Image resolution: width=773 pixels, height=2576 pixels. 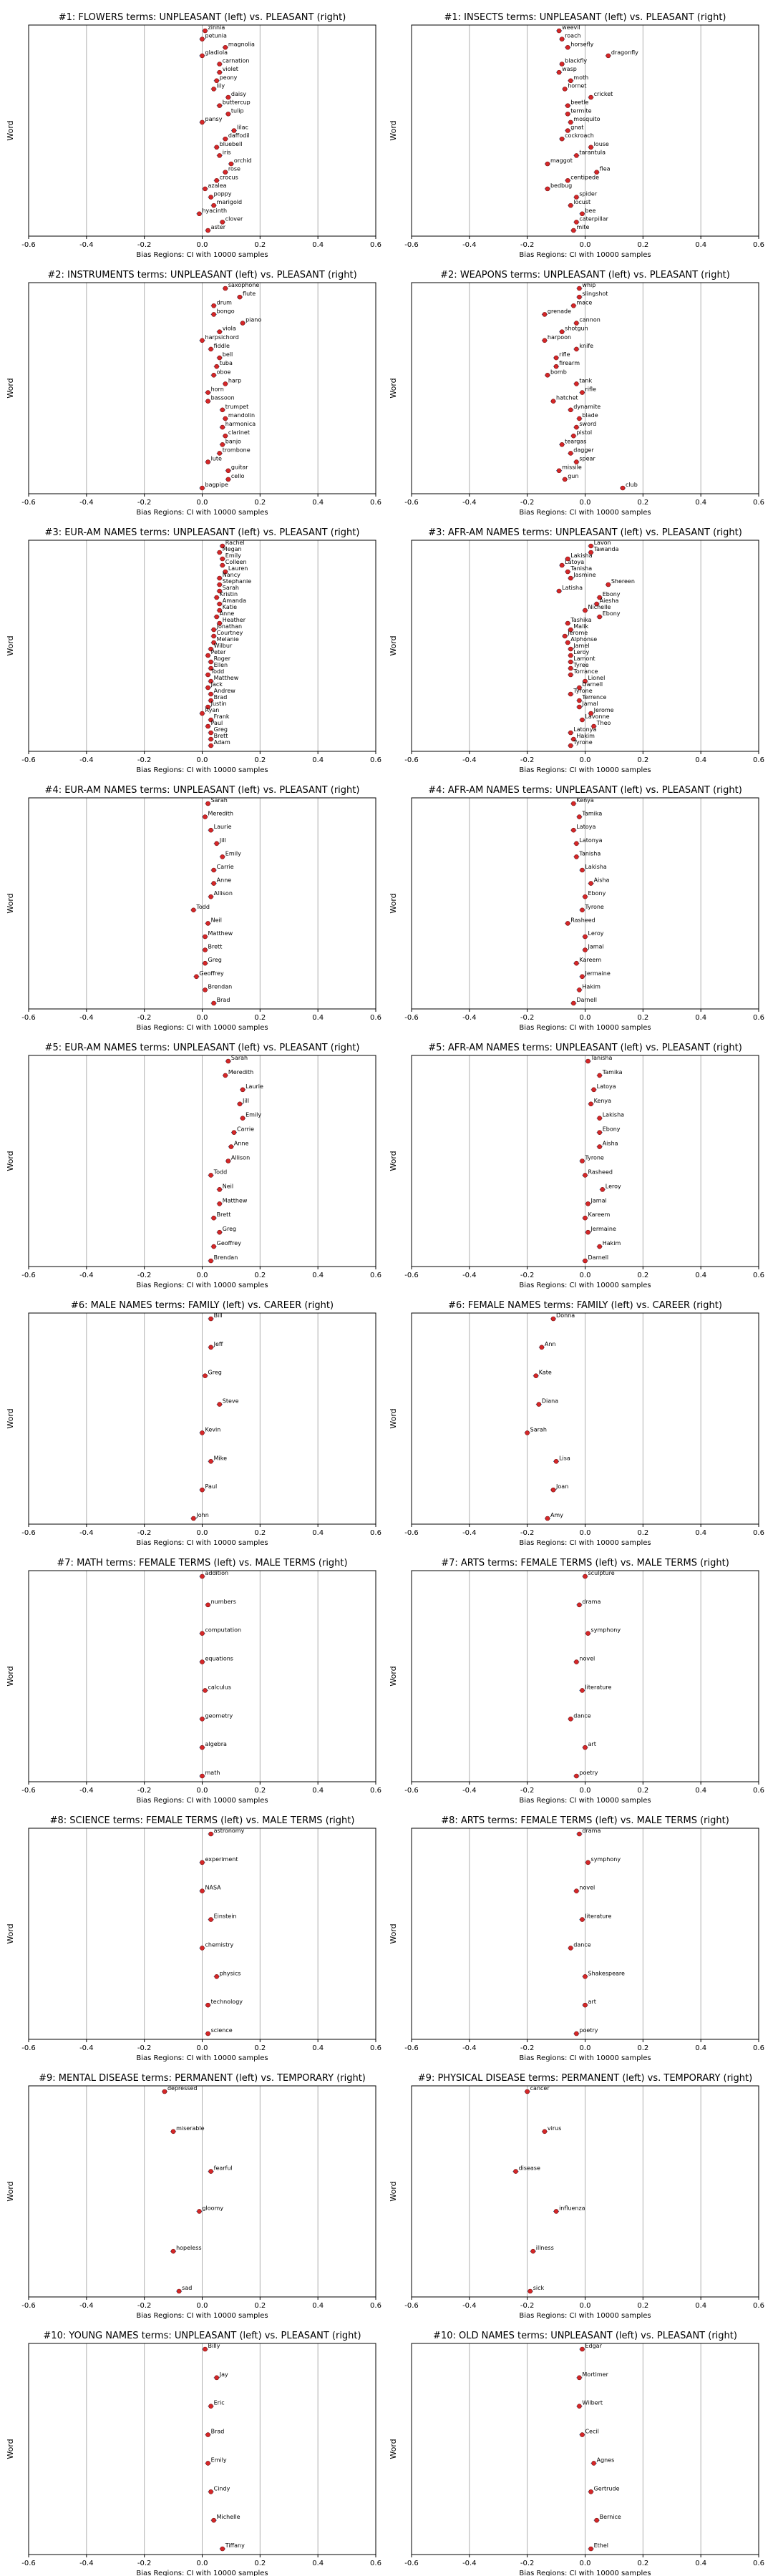 What do you see at coordinates (605, 169) in the screenshot?
I see `word-label: flea` at bounding box center [605, 169].